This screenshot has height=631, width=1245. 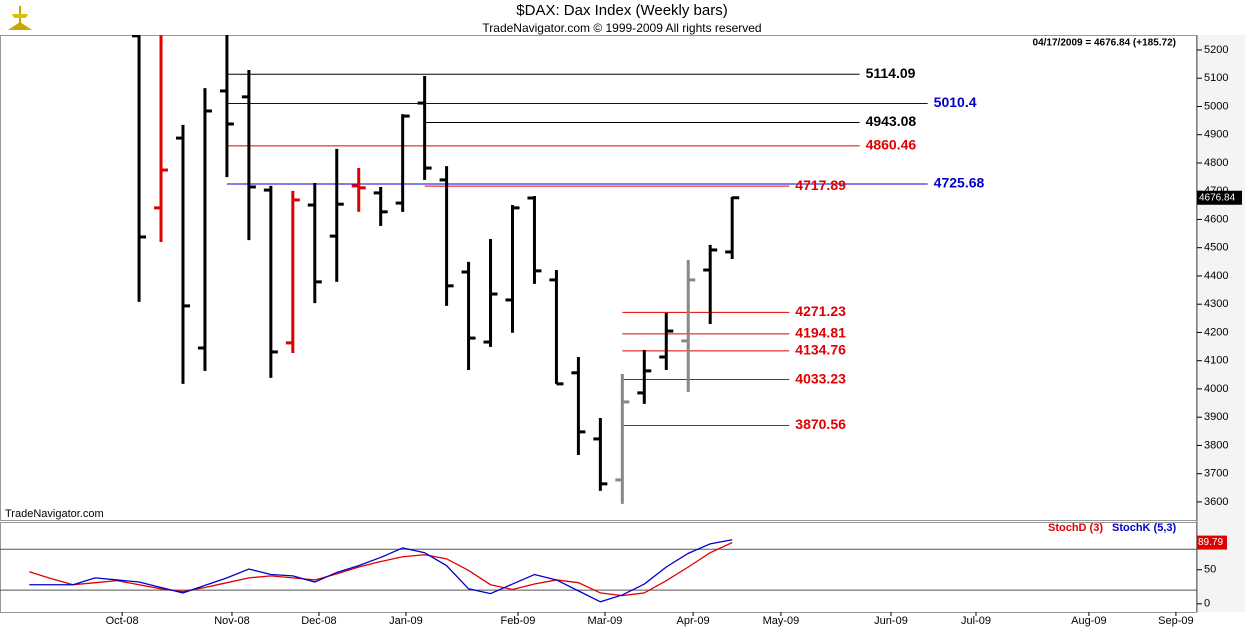 I want to click on y-tick-label: 5200, so click(x=1216, y=50).